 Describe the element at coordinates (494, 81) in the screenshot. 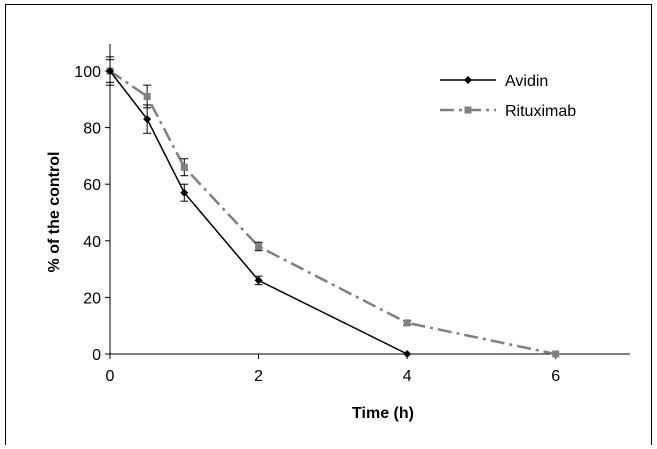

I see `legend-item-avidin: Avidin` at that location.